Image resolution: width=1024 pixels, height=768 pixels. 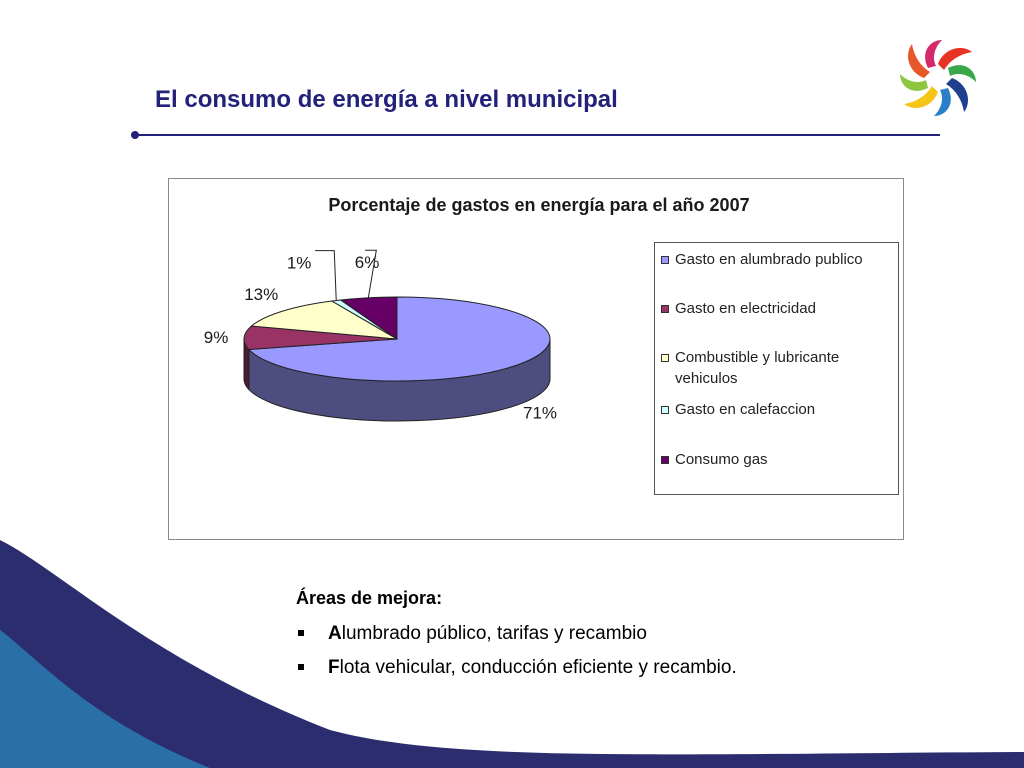 I want to click on legend-item: Combustible y lubricante vehiculos, so click(x=781, y=368).